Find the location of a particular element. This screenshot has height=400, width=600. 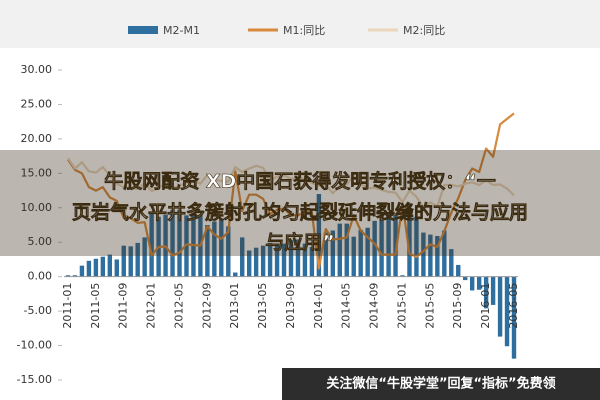

y-tick-label: 0.00 is located at coordinates (40, 276).